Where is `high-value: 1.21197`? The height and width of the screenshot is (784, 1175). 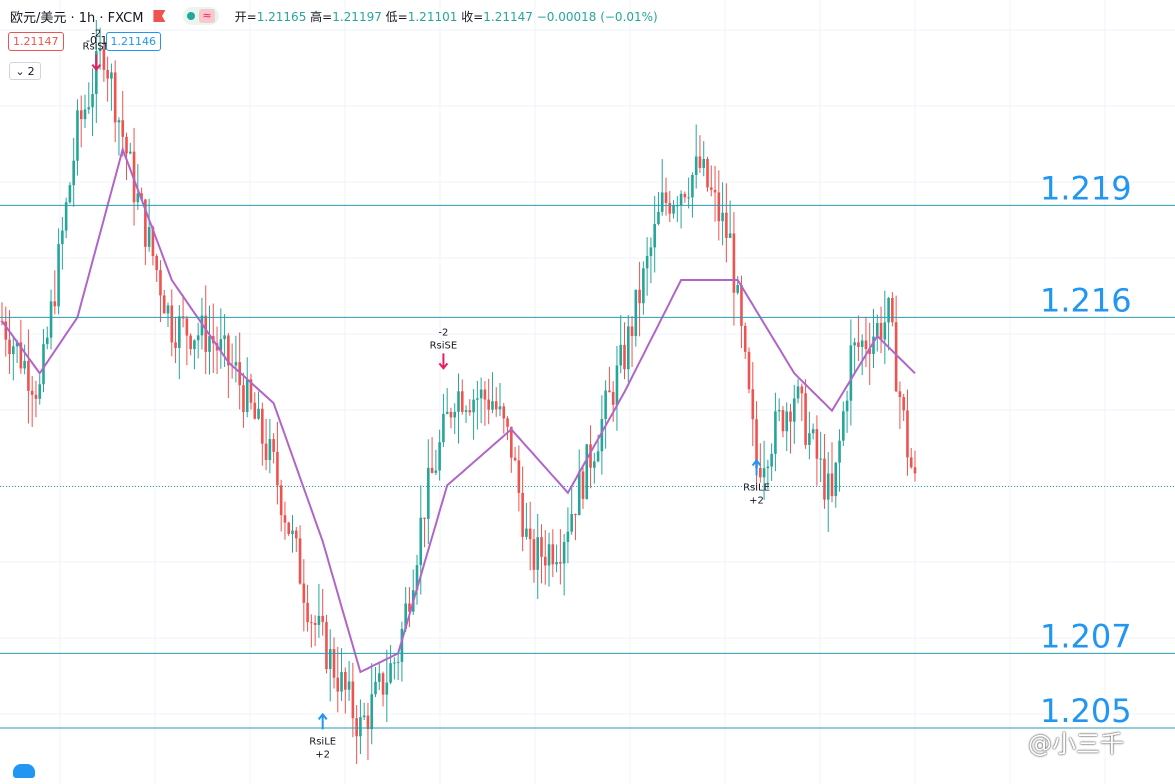 high-value: 1.21197 is located at coordinates (357, 16).